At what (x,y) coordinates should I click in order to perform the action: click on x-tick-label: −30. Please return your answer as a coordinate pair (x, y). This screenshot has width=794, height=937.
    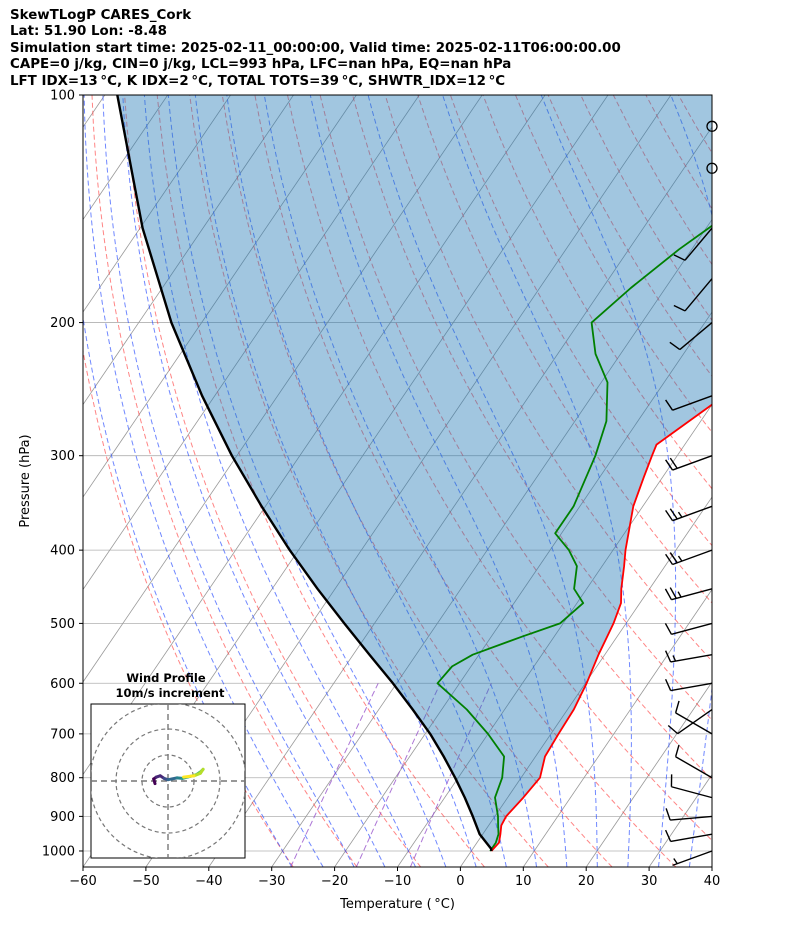
    Looking at the image, I should click on (271, 881).